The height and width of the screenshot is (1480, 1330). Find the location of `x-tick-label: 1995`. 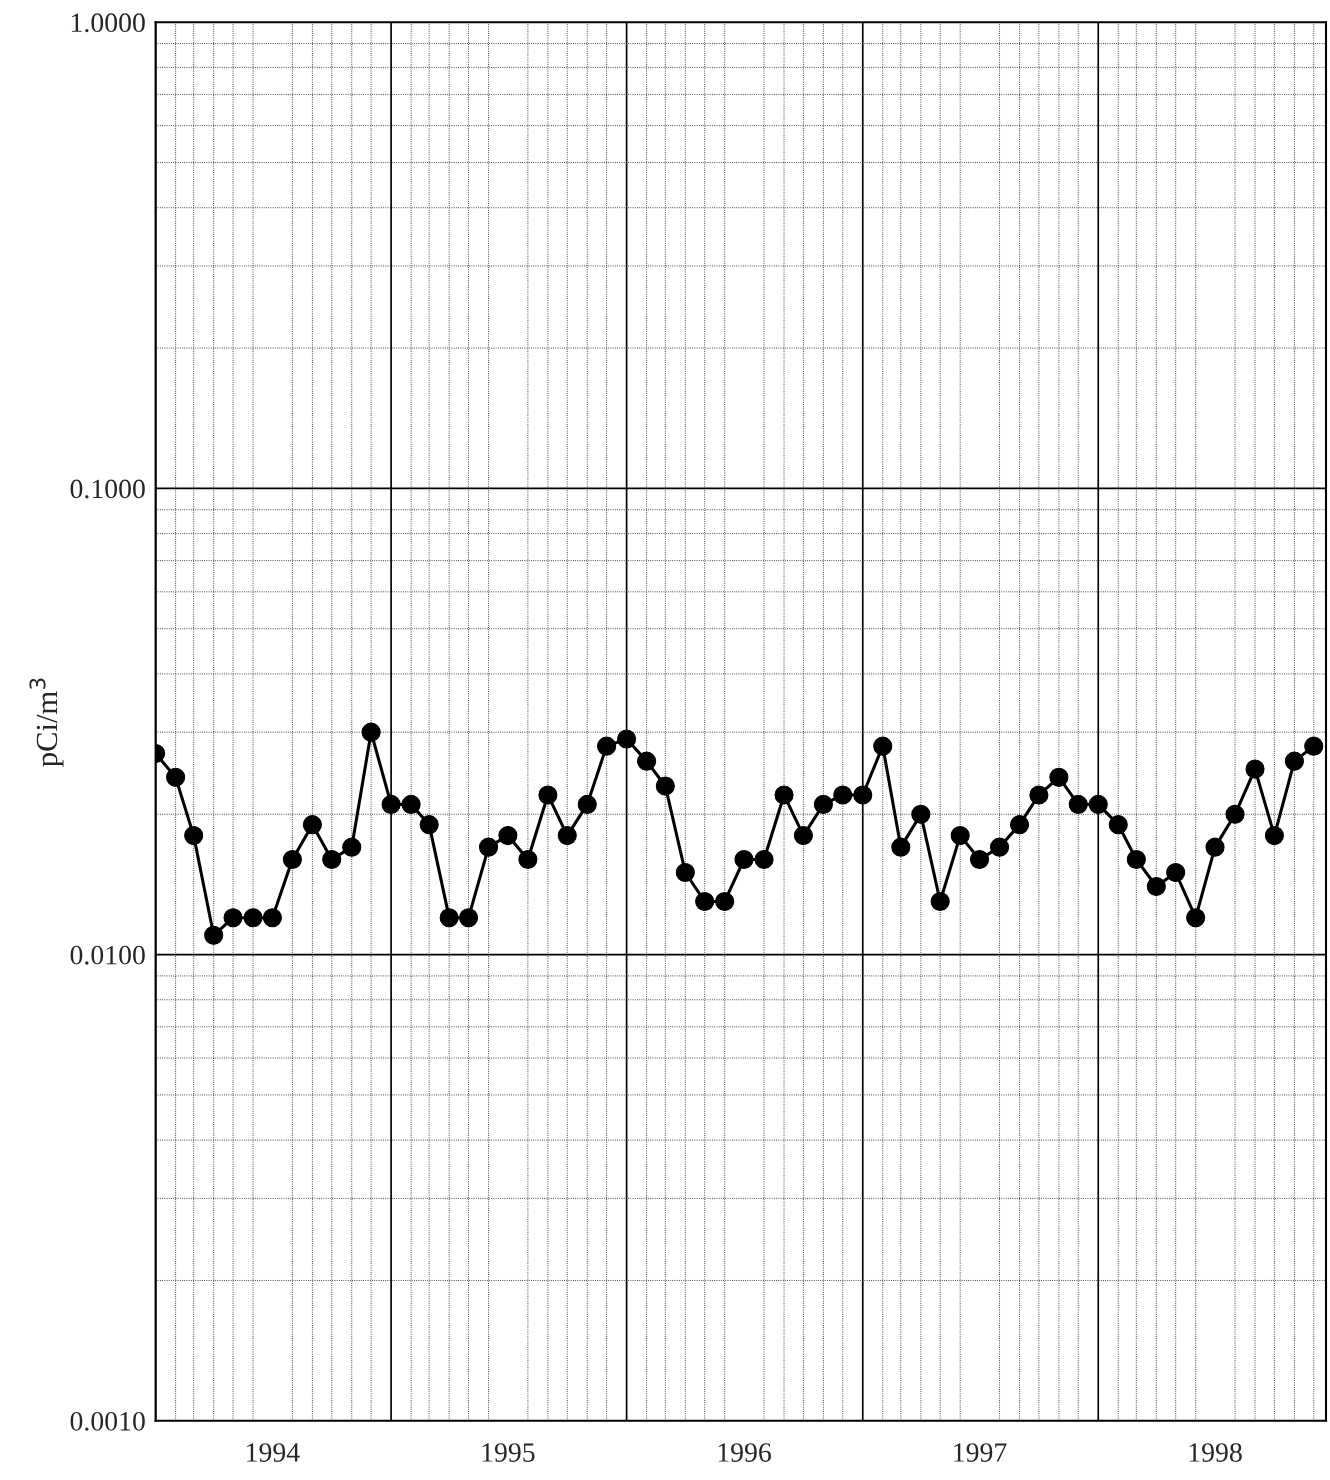

x-tick-label: 1995 is located at coordinates (508, 1452).